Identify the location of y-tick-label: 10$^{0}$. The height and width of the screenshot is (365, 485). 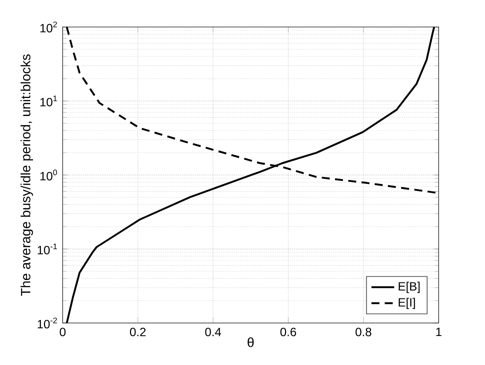
(48, 175).